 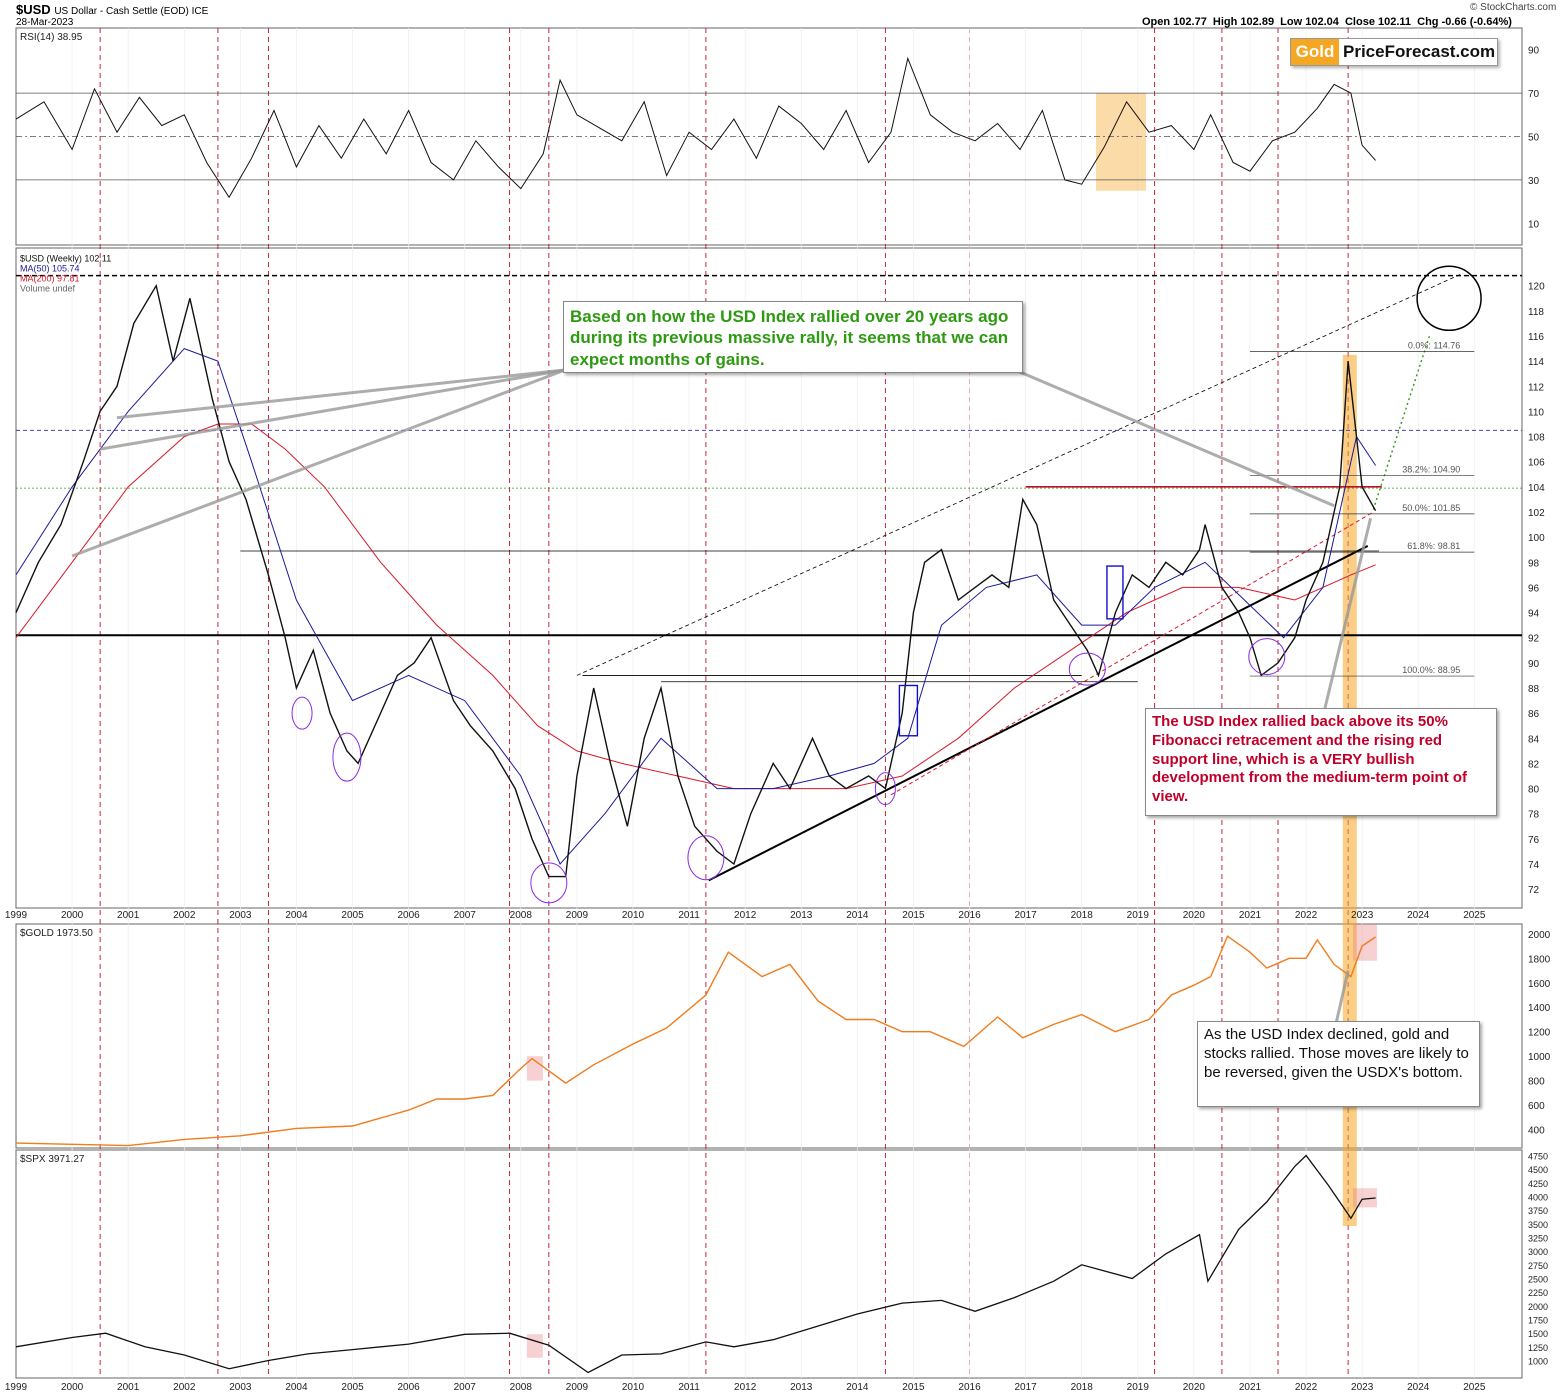 I want to click on fib-label-1: 38.2%: 104.90, so click(x=1431, y=470).